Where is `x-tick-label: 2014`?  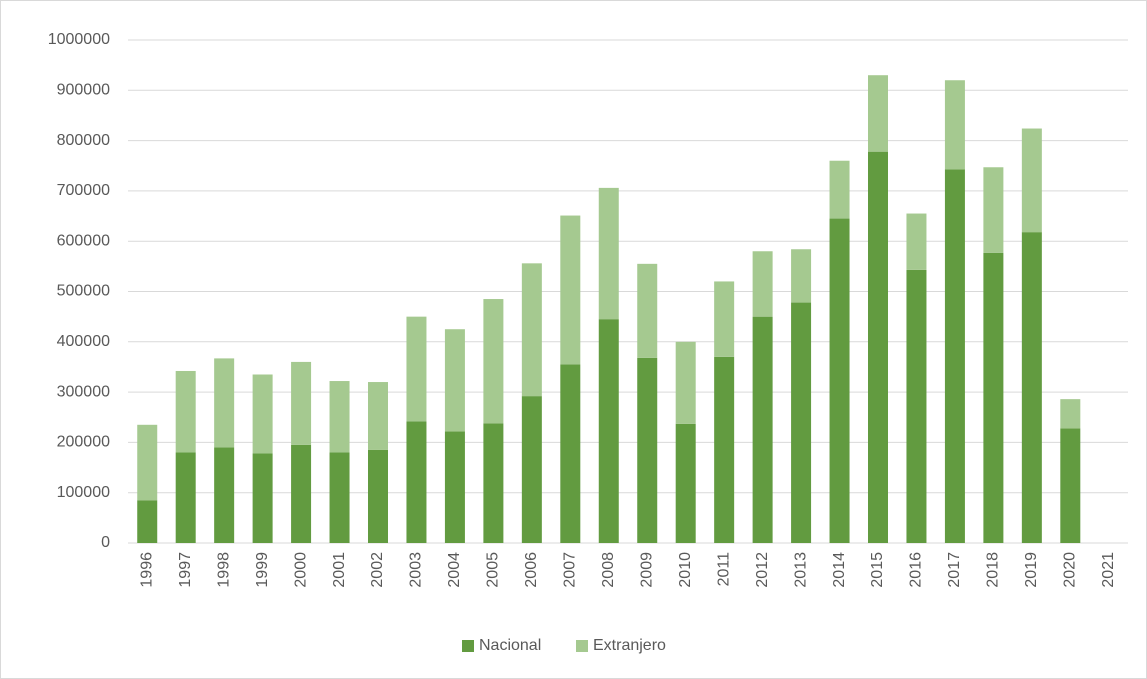 x-tick-label: 2014 is located at coordinates (839, 570).